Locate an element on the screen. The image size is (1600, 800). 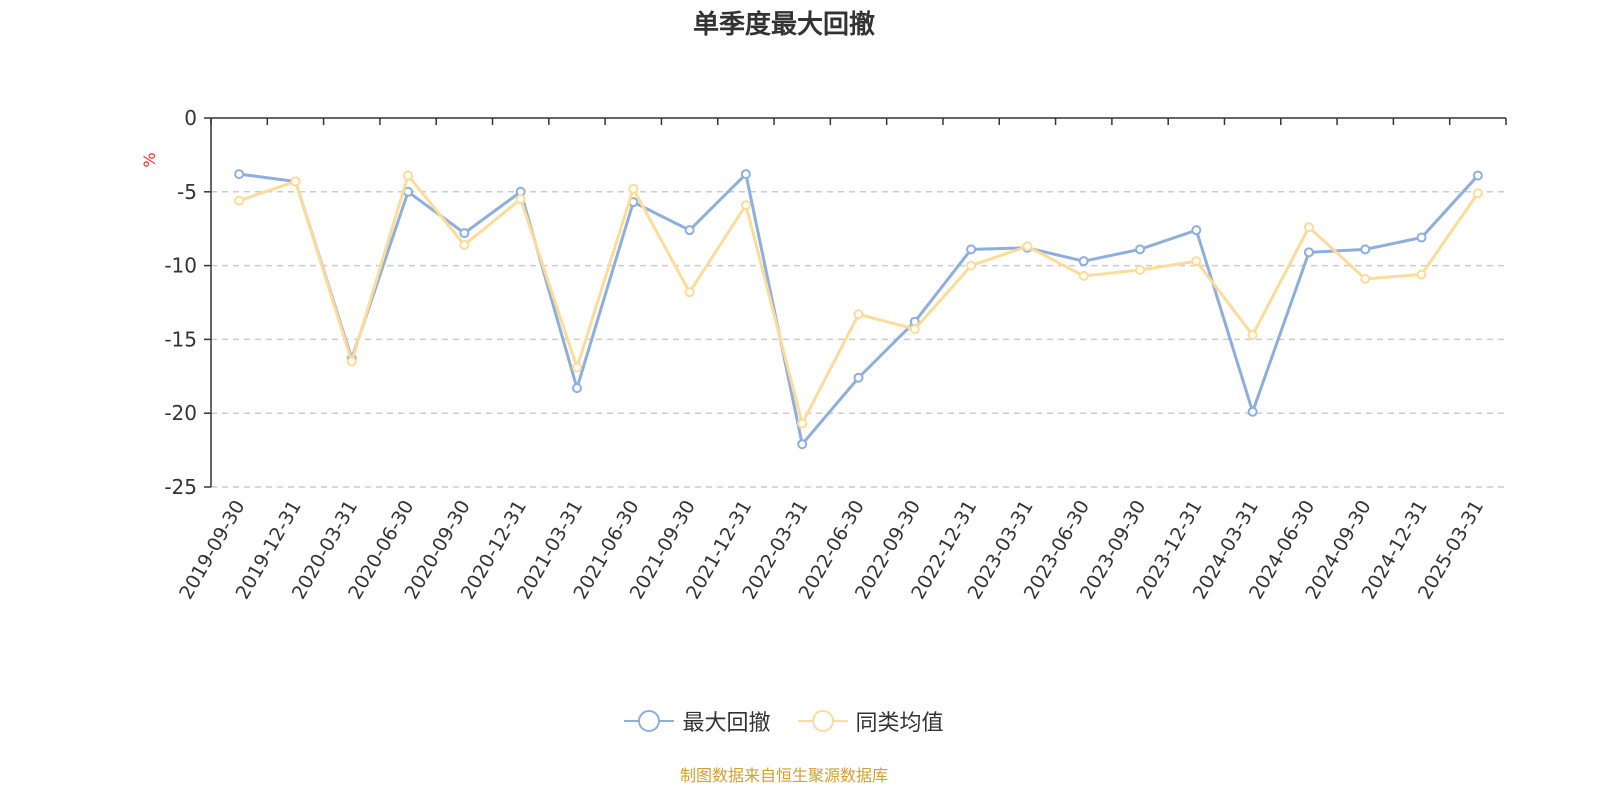
y-axis-tick-labels: 0 -5 -10 -15 -20 -25 is located at coordinates (180, 302).